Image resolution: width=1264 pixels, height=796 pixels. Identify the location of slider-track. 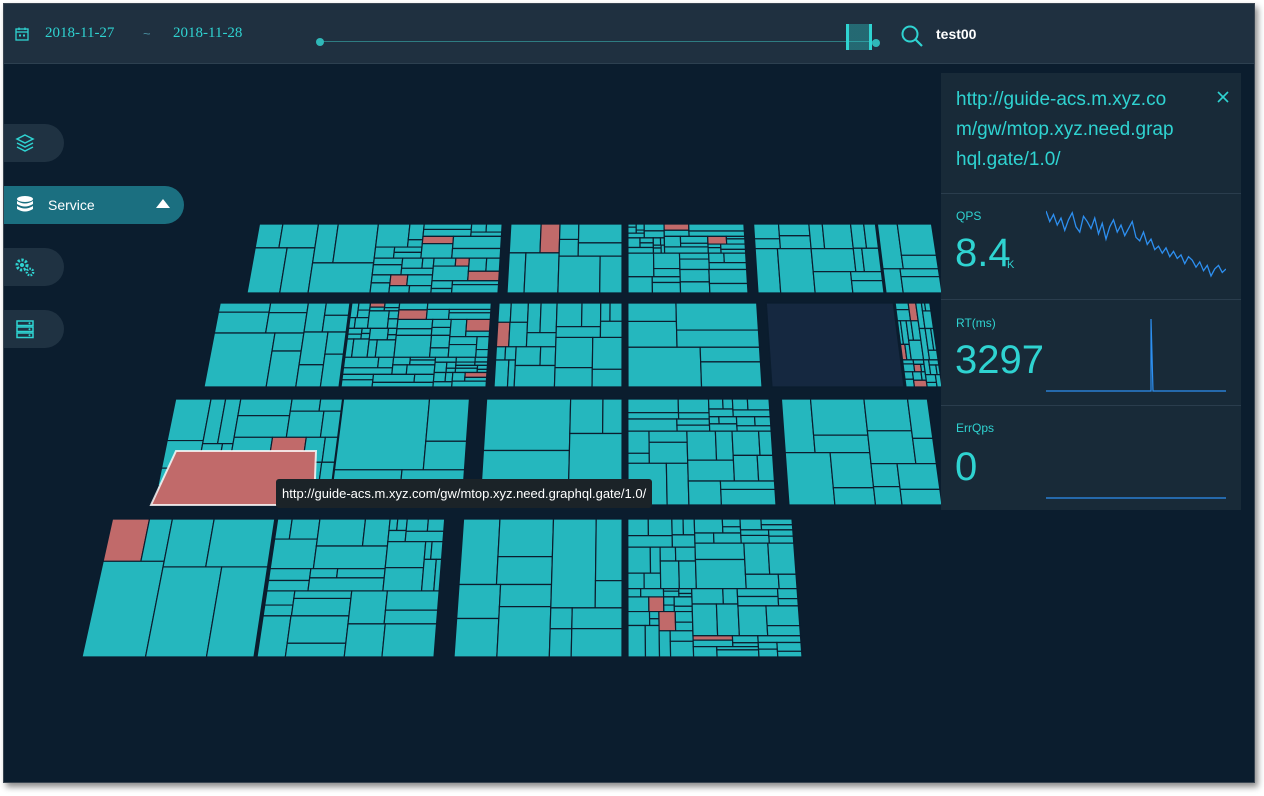
(598, 41).